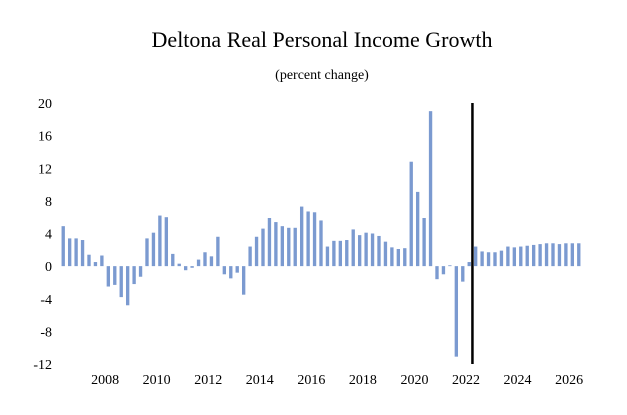 The height and width of the screenshot is (415, 627). Describe the element at coordinates (48, 235) in the screenshot. I see `y-tick-label: 4` at that location.